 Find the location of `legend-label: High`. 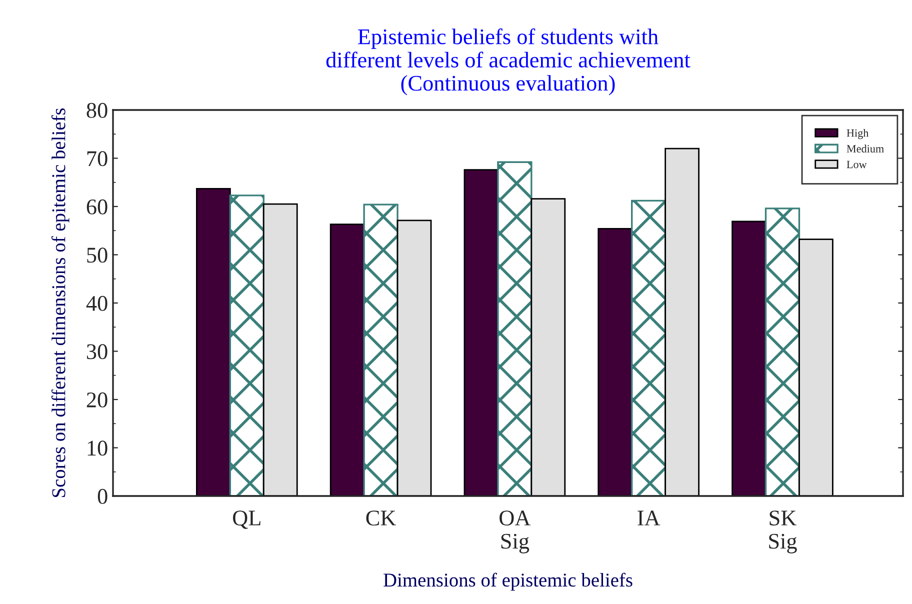

legend-label: High is located at coordinates (857, 134).